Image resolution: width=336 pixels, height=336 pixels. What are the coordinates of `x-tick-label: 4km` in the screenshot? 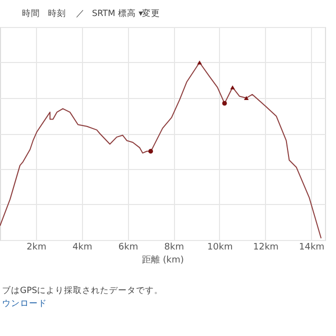 It's located at (82, 247).